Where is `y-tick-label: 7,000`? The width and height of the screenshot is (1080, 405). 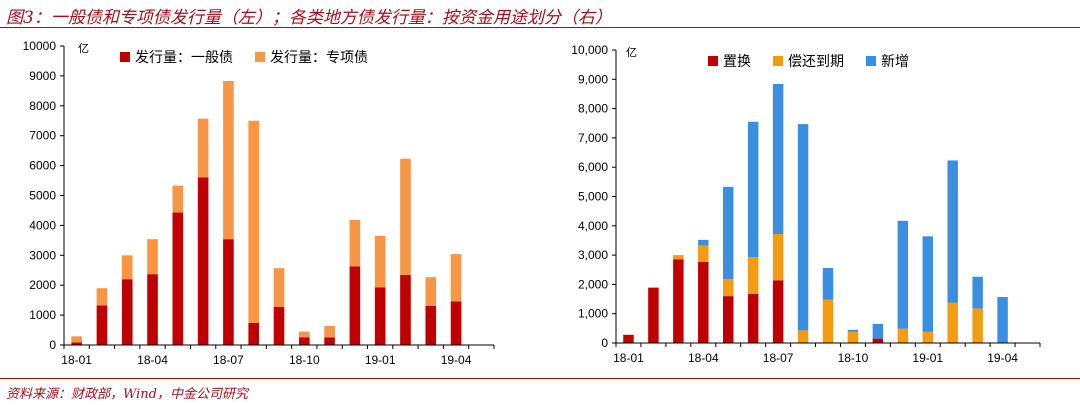
y-tick-label: 7,000 is located at coordinates (593, 138).